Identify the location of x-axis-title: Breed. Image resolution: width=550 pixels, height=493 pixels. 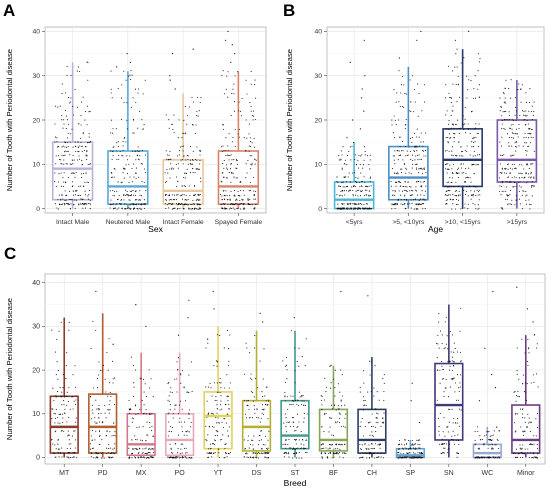
(295, 483).